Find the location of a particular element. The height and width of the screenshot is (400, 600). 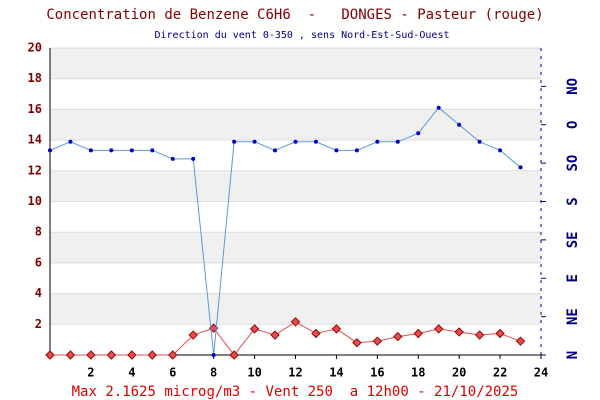

x-tick-label: 8 is located at coordinates (213, 373).